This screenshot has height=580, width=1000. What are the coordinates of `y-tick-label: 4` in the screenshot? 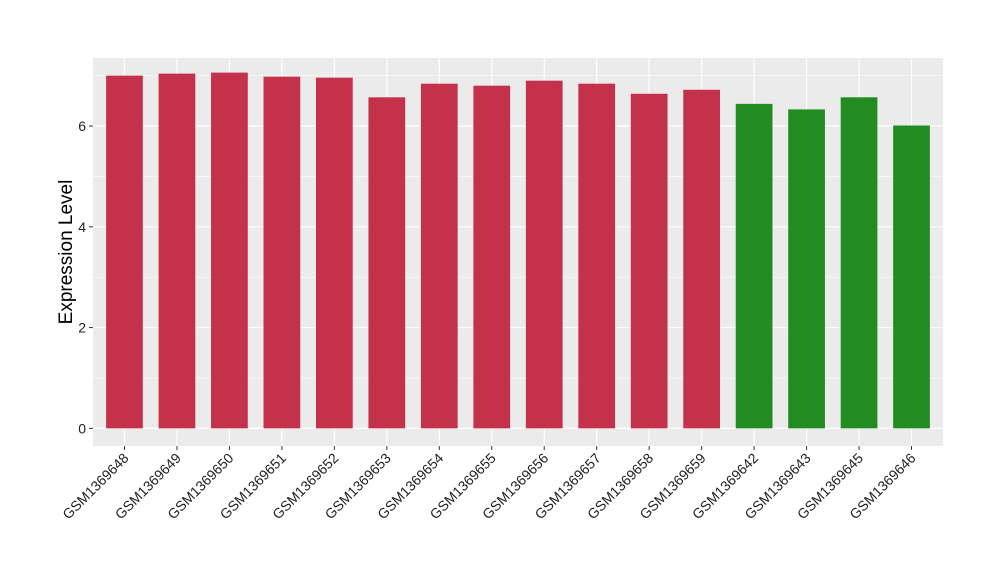 It's located at (82, 227).